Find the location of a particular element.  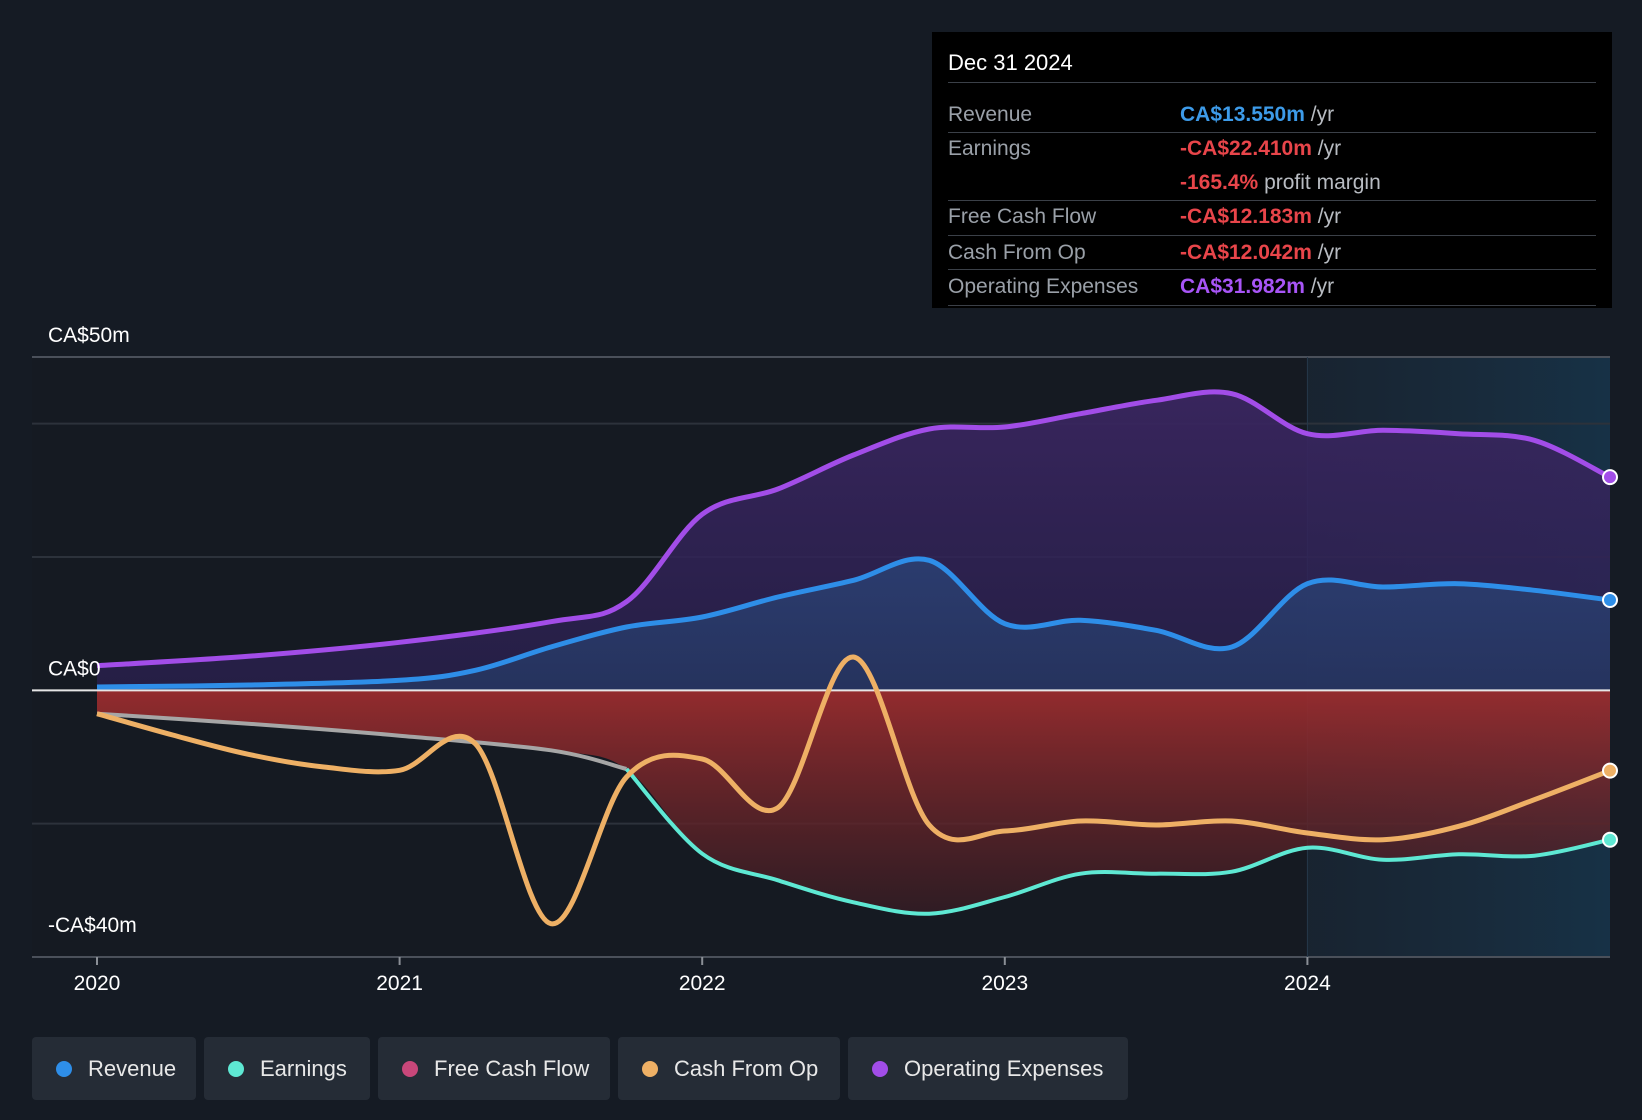

earnings-line is located at coordinates (1118, 841).